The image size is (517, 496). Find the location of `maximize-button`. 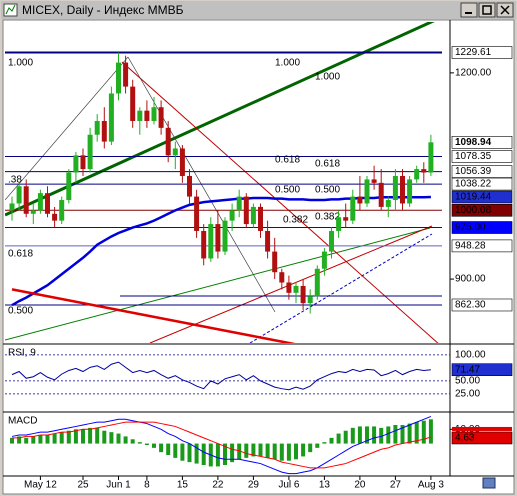

maximize-button is located at coordinates (487, 10).